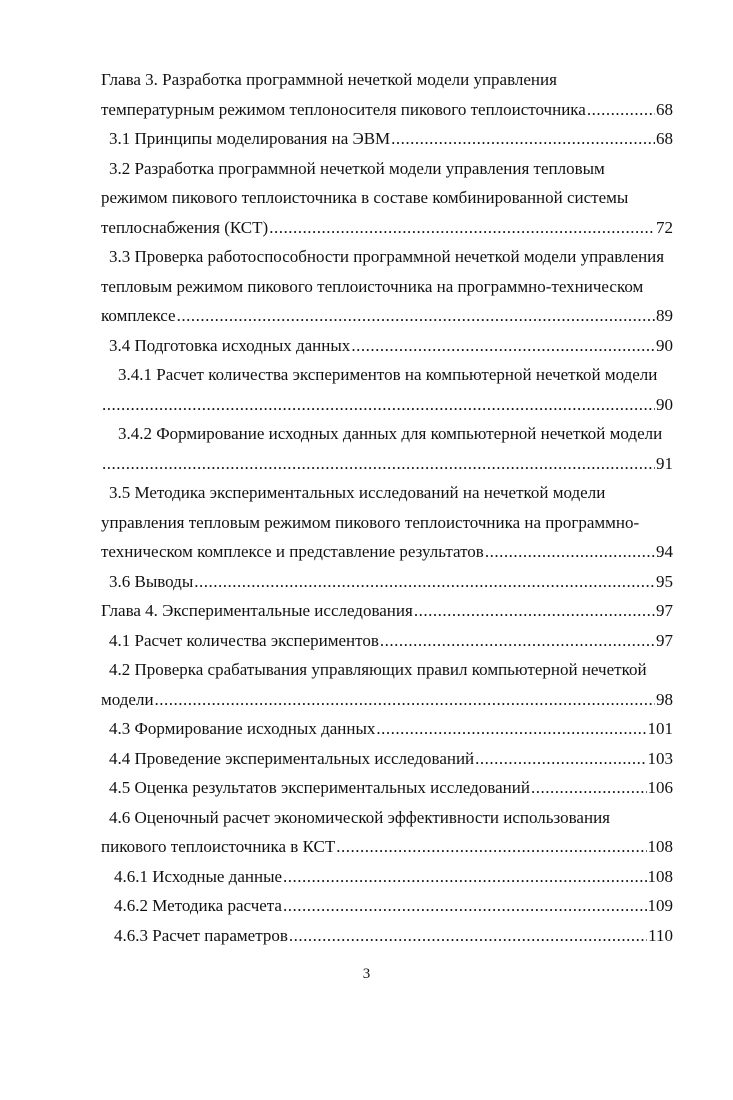 This screenshot has height=1100, width=733. What do you see at coordinates (664, 463) in the screenshot?
I see `toc-page-number: 91` at bounding box center [664, 463].